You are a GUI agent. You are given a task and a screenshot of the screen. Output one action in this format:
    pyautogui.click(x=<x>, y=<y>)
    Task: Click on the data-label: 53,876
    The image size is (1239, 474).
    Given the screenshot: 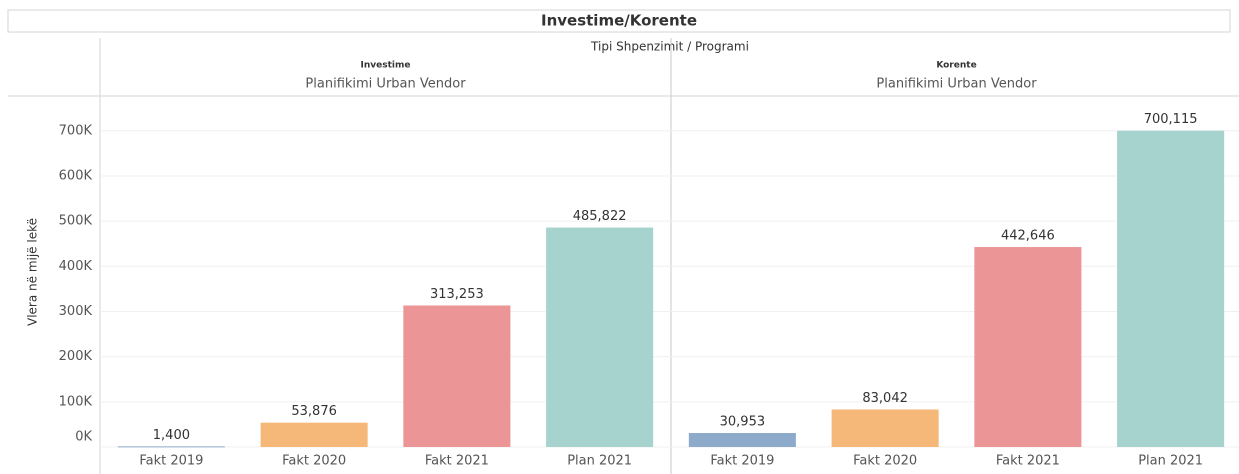 What is the action you would take?
    pyautogui.click(x=314, y=411)
    